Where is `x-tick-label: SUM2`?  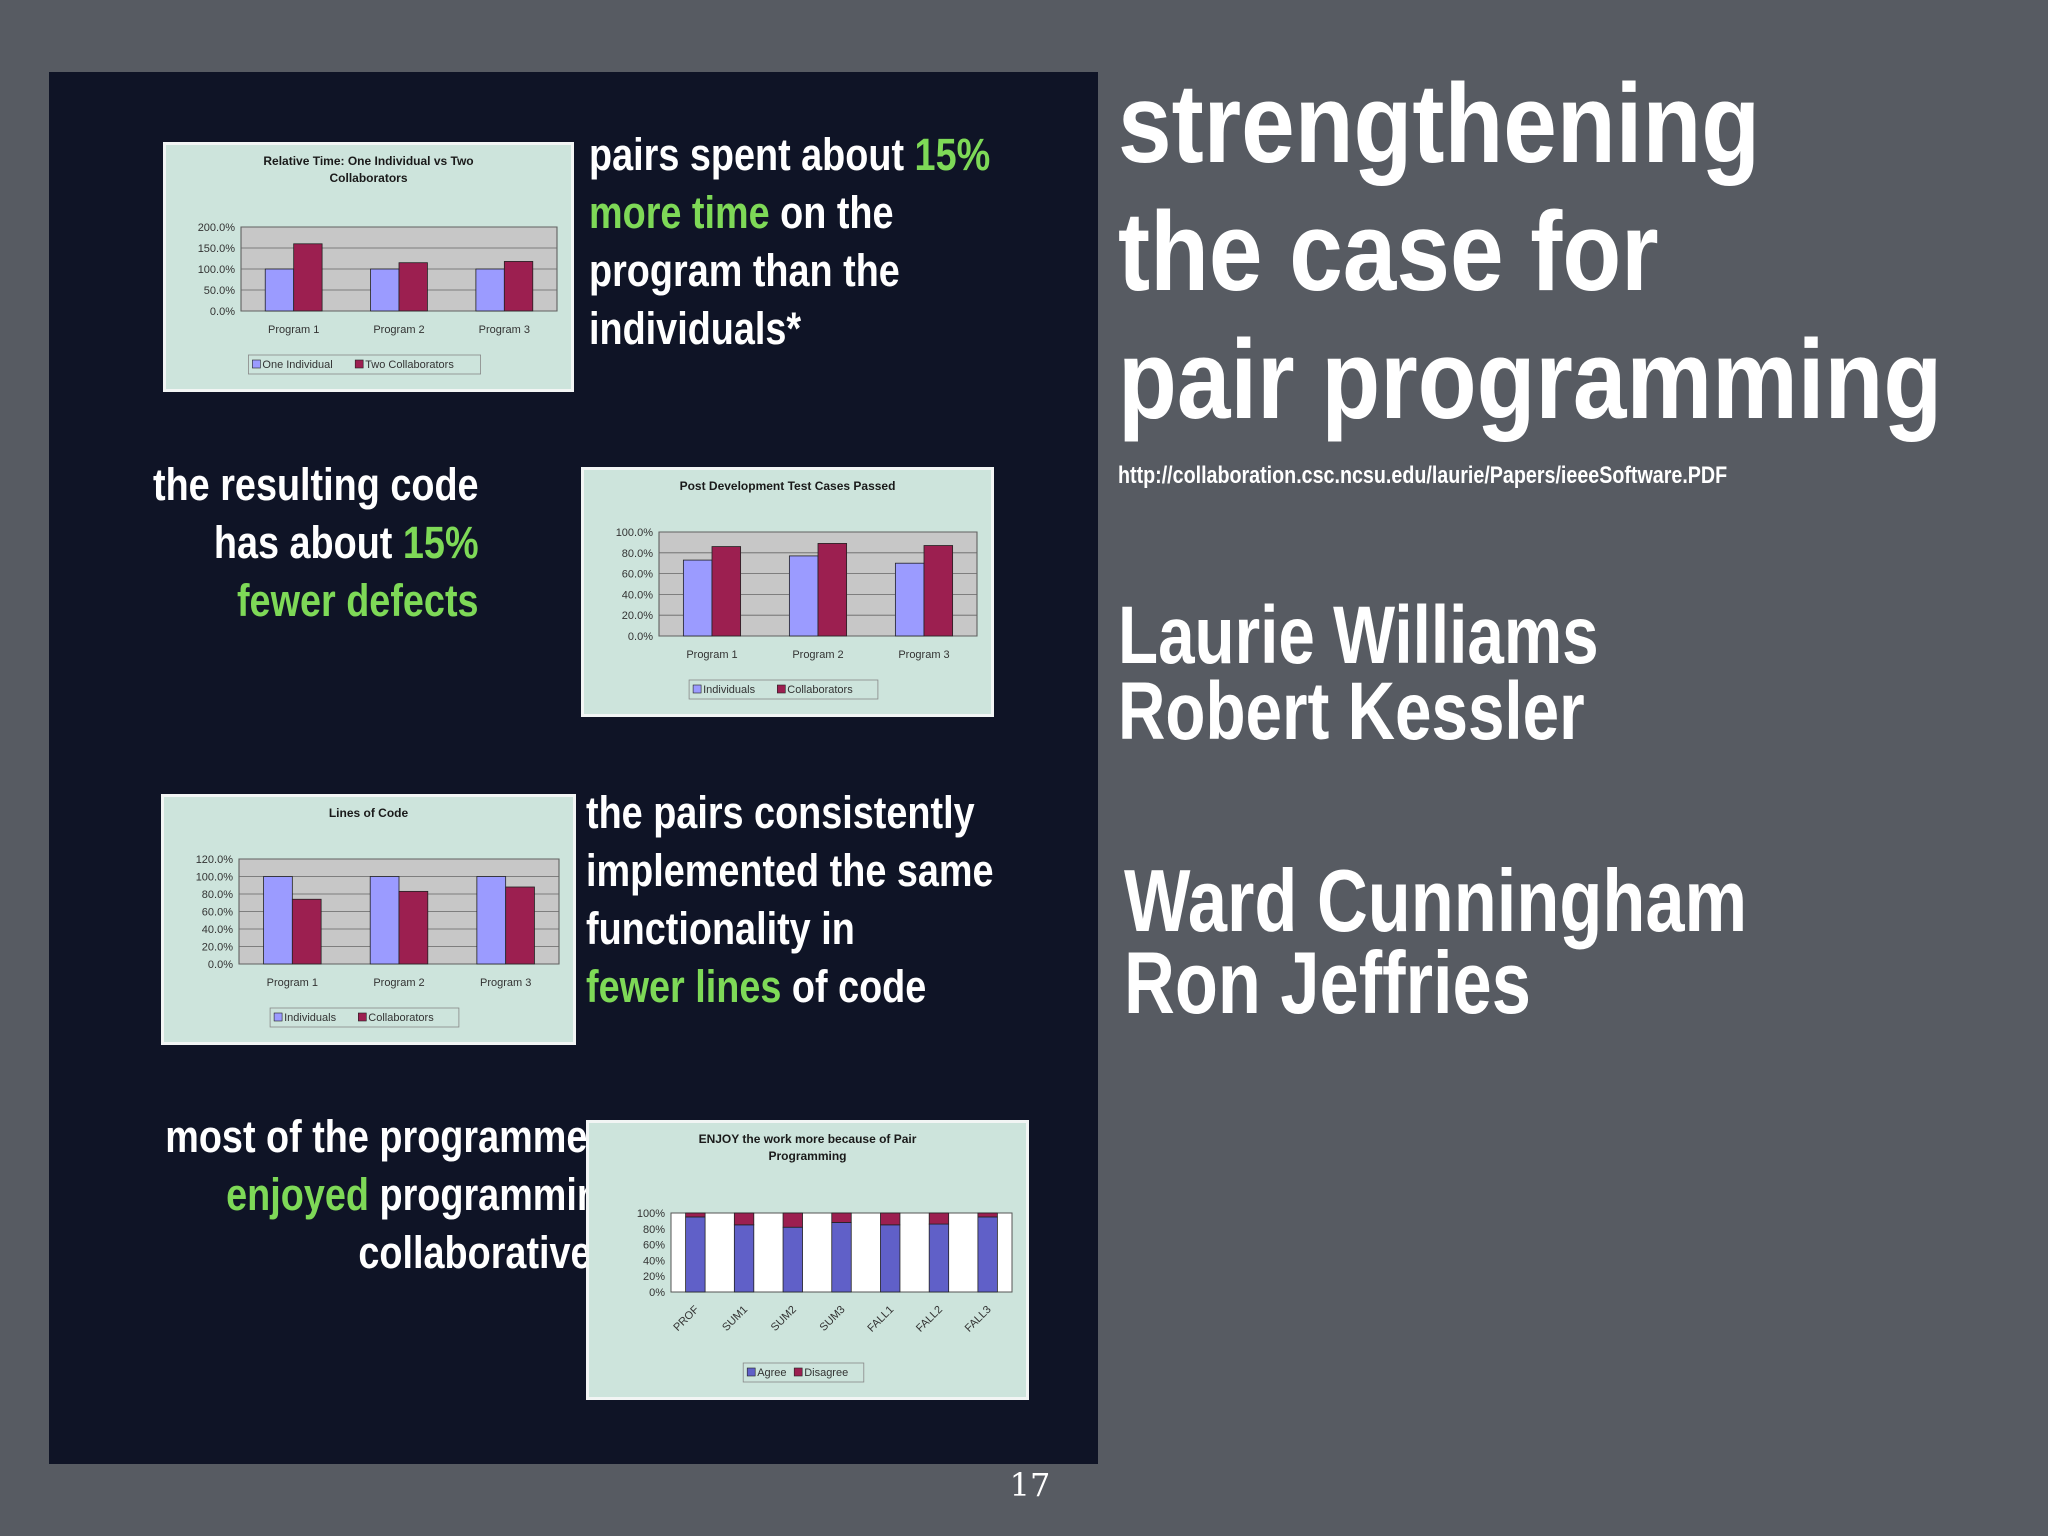 x-tick-label: SUM2 is located at coordinates (784, 1319).